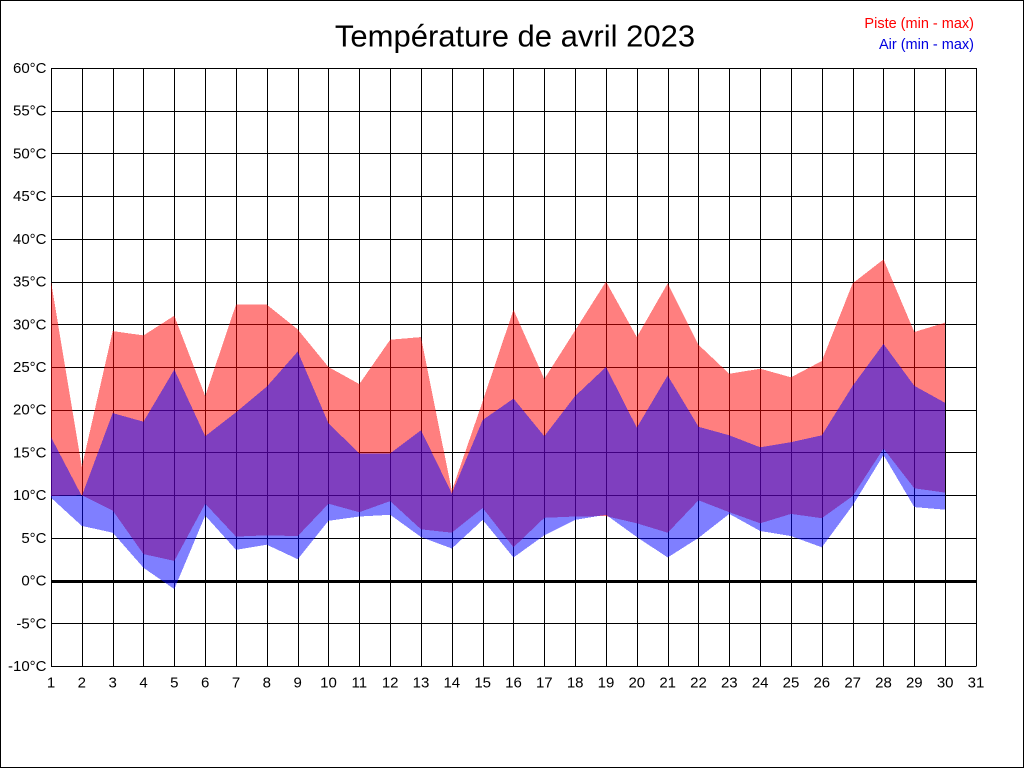 The width and height of the screenshot is (1024, 768). I want to click on svg-text: -10°C, so click(27, 666).